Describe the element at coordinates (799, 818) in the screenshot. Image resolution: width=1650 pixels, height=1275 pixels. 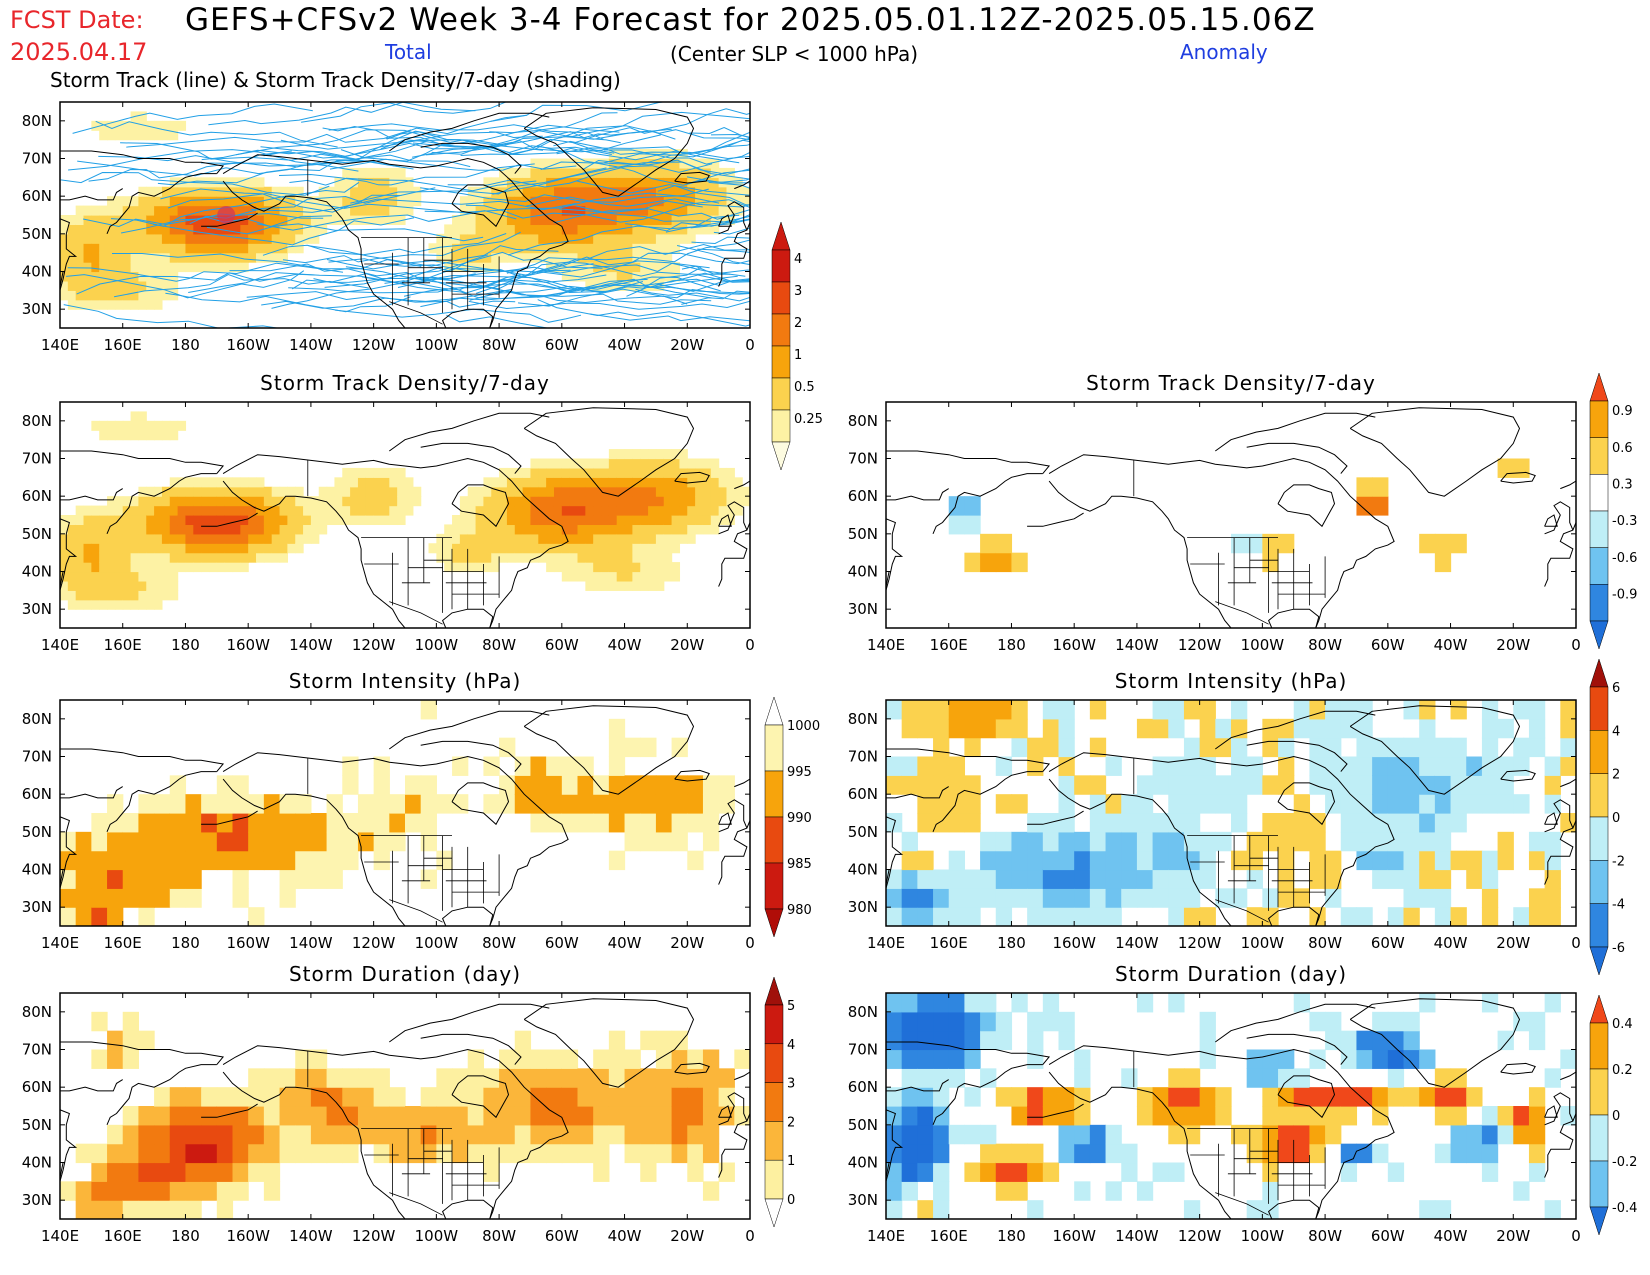
I see `colorbar-label: 990` at that location.